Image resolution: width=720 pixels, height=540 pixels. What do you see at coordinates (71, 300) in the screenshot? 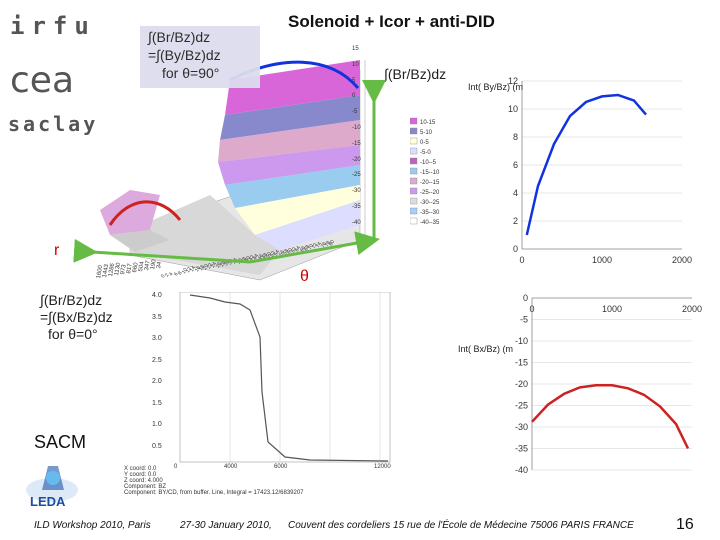
I see `left-line1: ∫(Br/Bz)dz` at bounding box center [71, 300].